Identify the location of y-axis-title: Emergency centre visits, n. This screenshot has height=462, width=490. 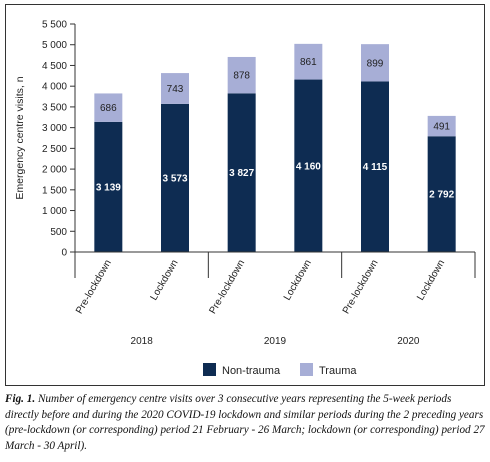
(20, 137).